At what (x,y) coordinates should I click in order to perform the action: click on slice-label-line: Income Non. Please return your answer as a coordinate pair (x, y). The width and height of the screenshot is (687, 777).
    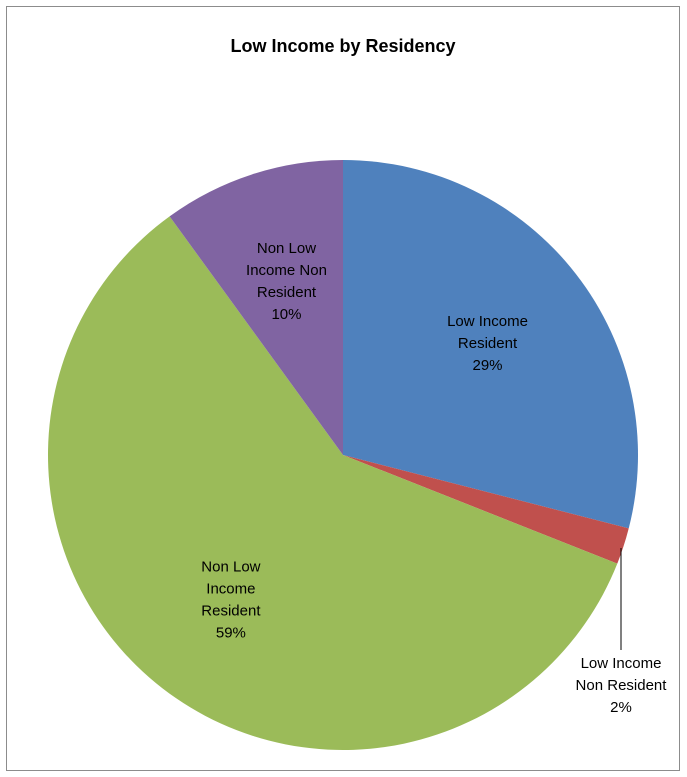
    Looking at the image, I should click on (286, 270).